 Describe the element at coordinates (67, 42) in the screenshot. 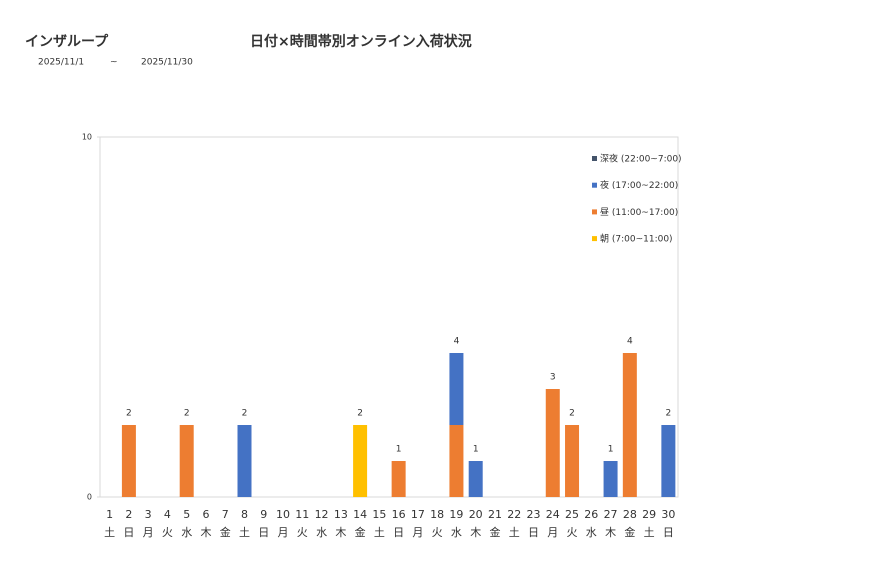

I see `store-name: インザループ` at that location.